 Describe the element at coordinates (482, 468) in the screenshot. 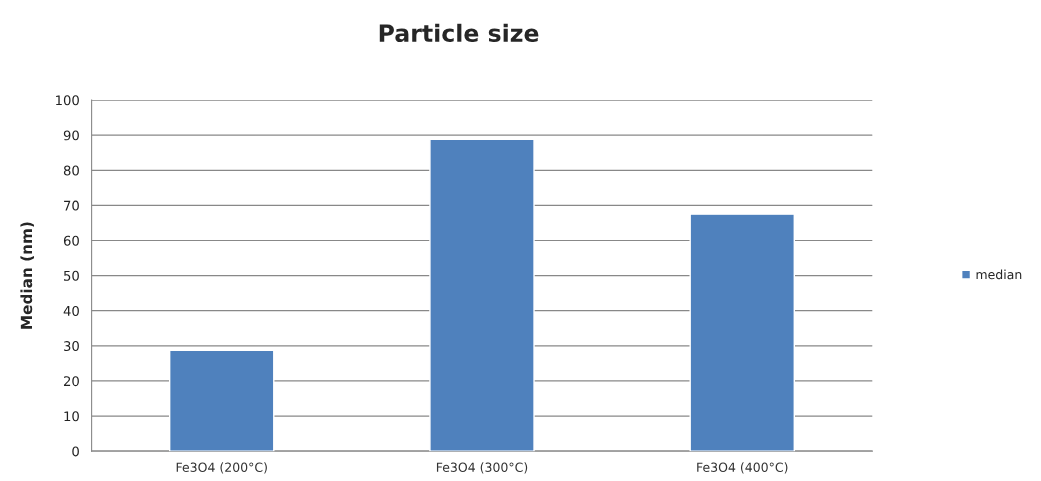

I see `x-tick-label: Fe3O4 (300°C)` at that location.